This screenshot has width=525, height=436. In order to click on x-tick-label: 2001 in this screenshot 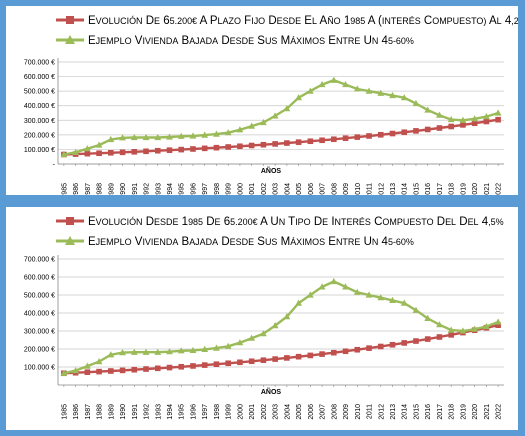, I will do `click(252, 412)`.